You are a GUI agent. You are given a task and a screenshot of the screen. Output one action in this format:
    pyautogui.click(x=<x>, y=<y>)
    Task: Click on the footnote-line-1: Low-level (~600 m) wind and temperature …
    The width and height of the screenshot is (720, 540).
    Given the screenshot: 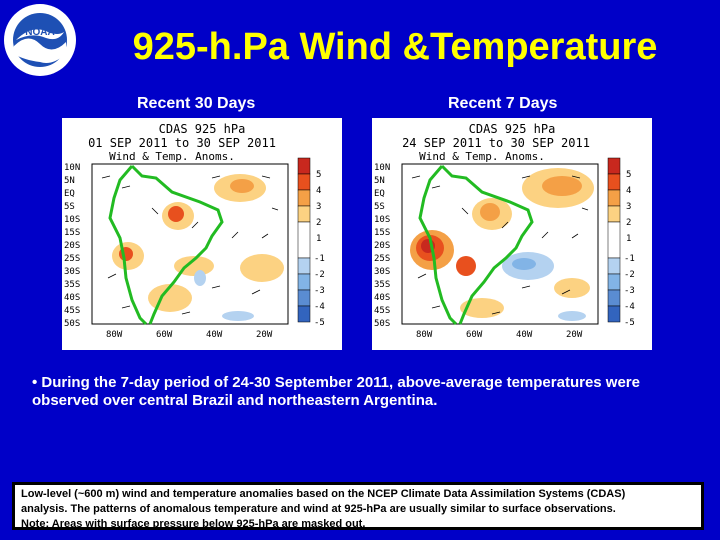 What is the action you would take?
    pyautogui.click(x=323, y=494)
    